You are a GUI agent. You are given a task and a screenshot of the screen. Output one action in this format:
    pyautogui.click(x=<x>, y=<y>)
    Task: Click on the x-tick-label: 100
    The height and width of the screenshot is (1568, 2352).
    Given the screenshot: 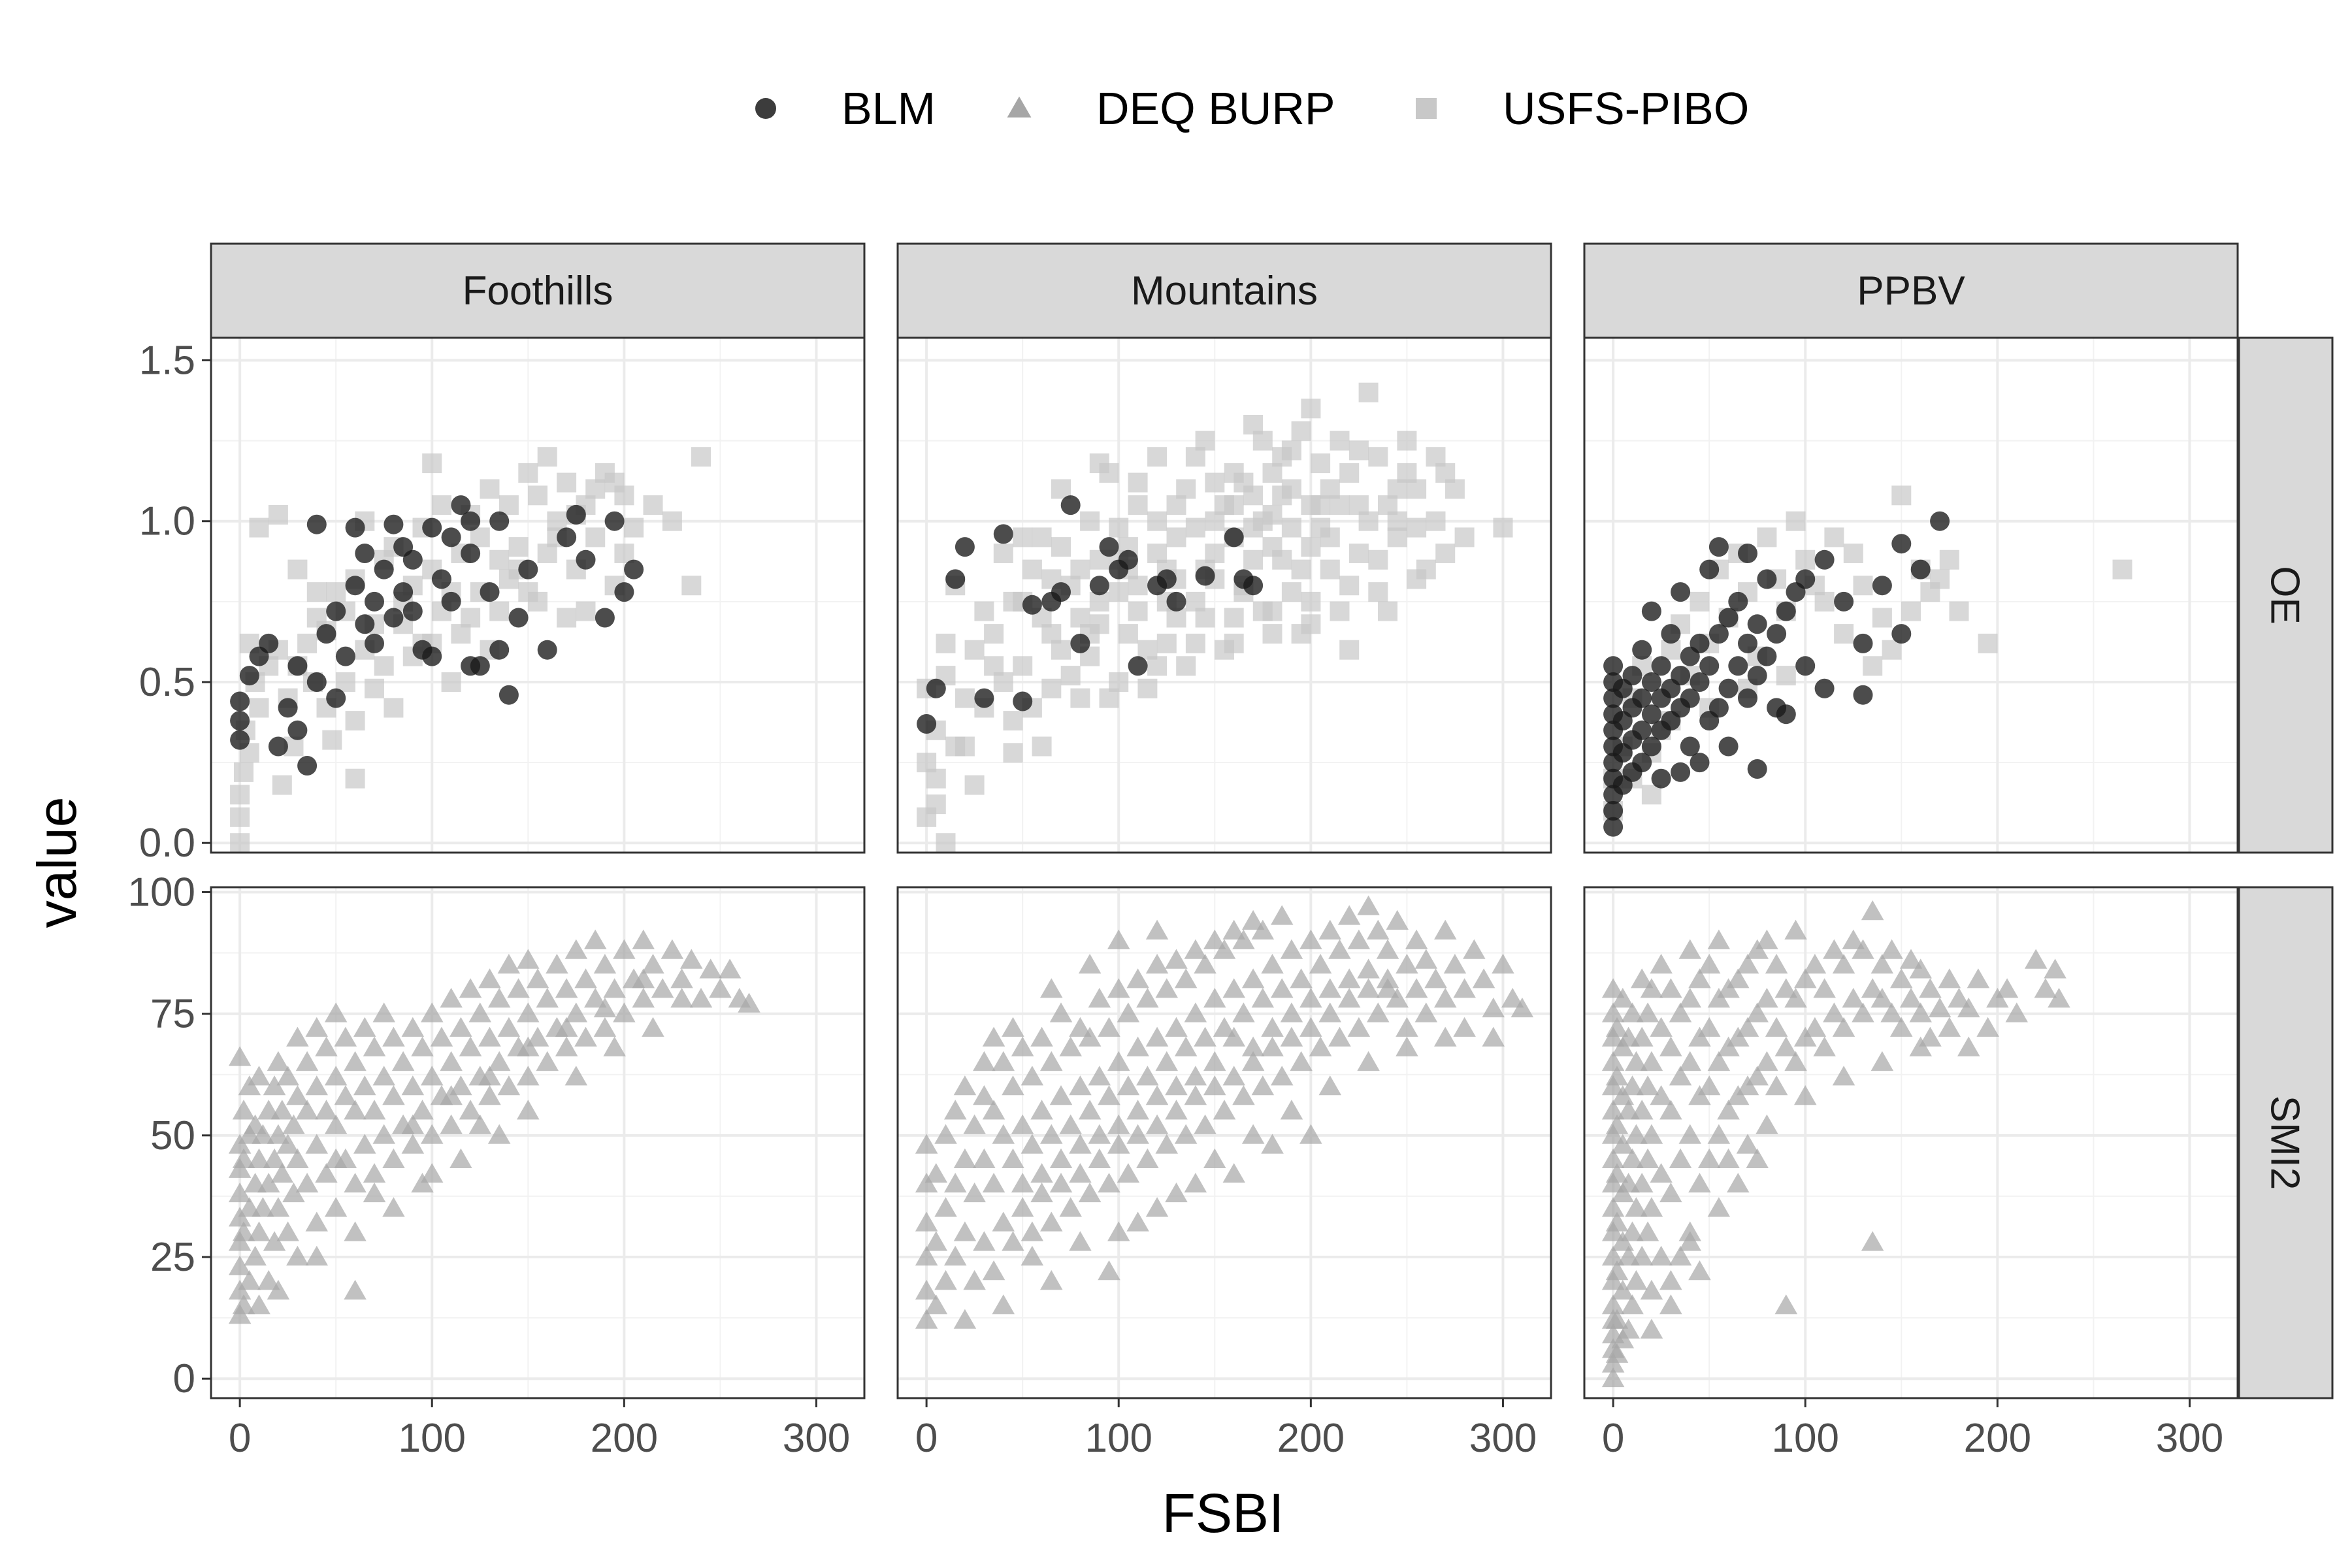 What is the action you would take?
    pyautogui.click(x=1118, y=1438)
    